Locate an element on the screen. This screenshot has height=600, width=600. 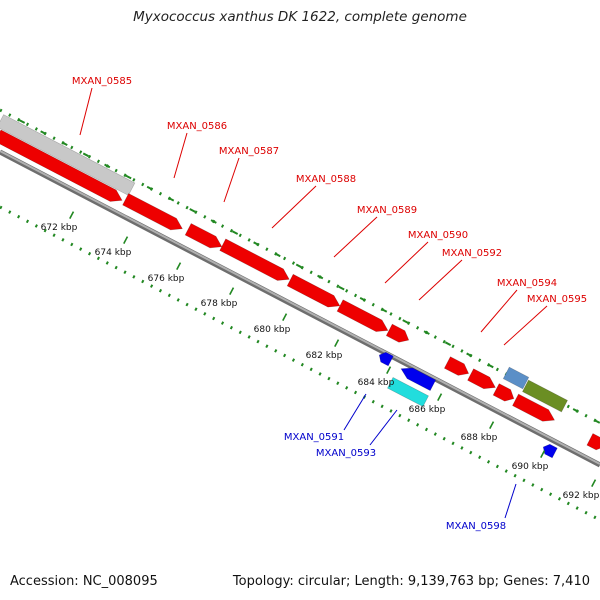
forward-gene-label: MXAN_0588 is located at coordinates (326, 179).